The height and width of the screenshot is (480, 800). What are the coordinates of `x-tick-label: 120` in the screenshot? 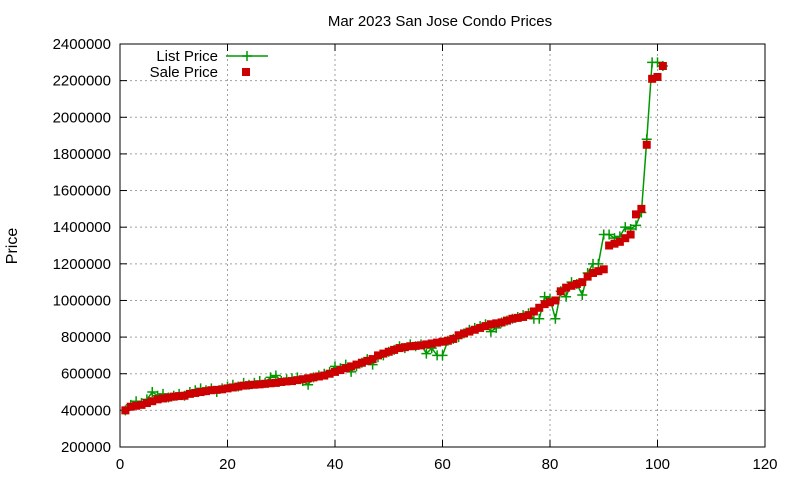 It's located at (764, 464).